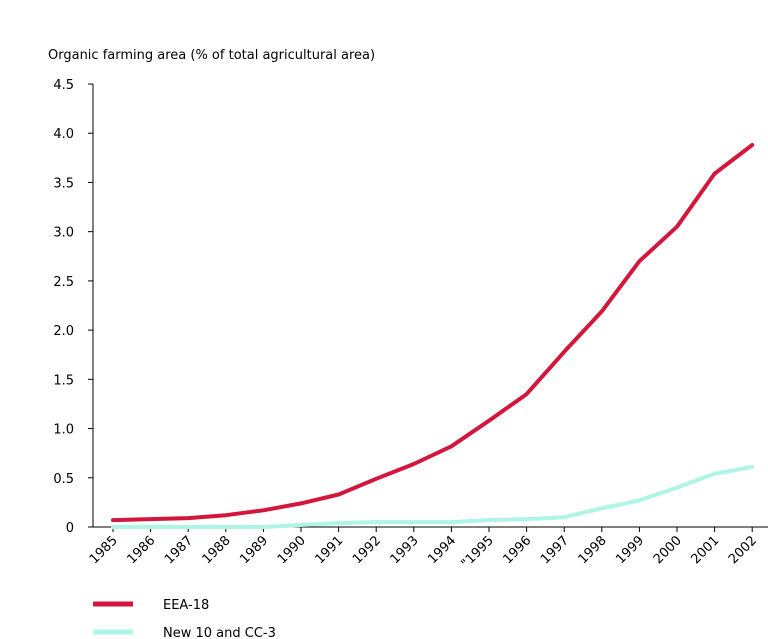 The width and height of the screenshot is (768, 639). I want to click on x-tick-label: 1999, so click(630, 550).